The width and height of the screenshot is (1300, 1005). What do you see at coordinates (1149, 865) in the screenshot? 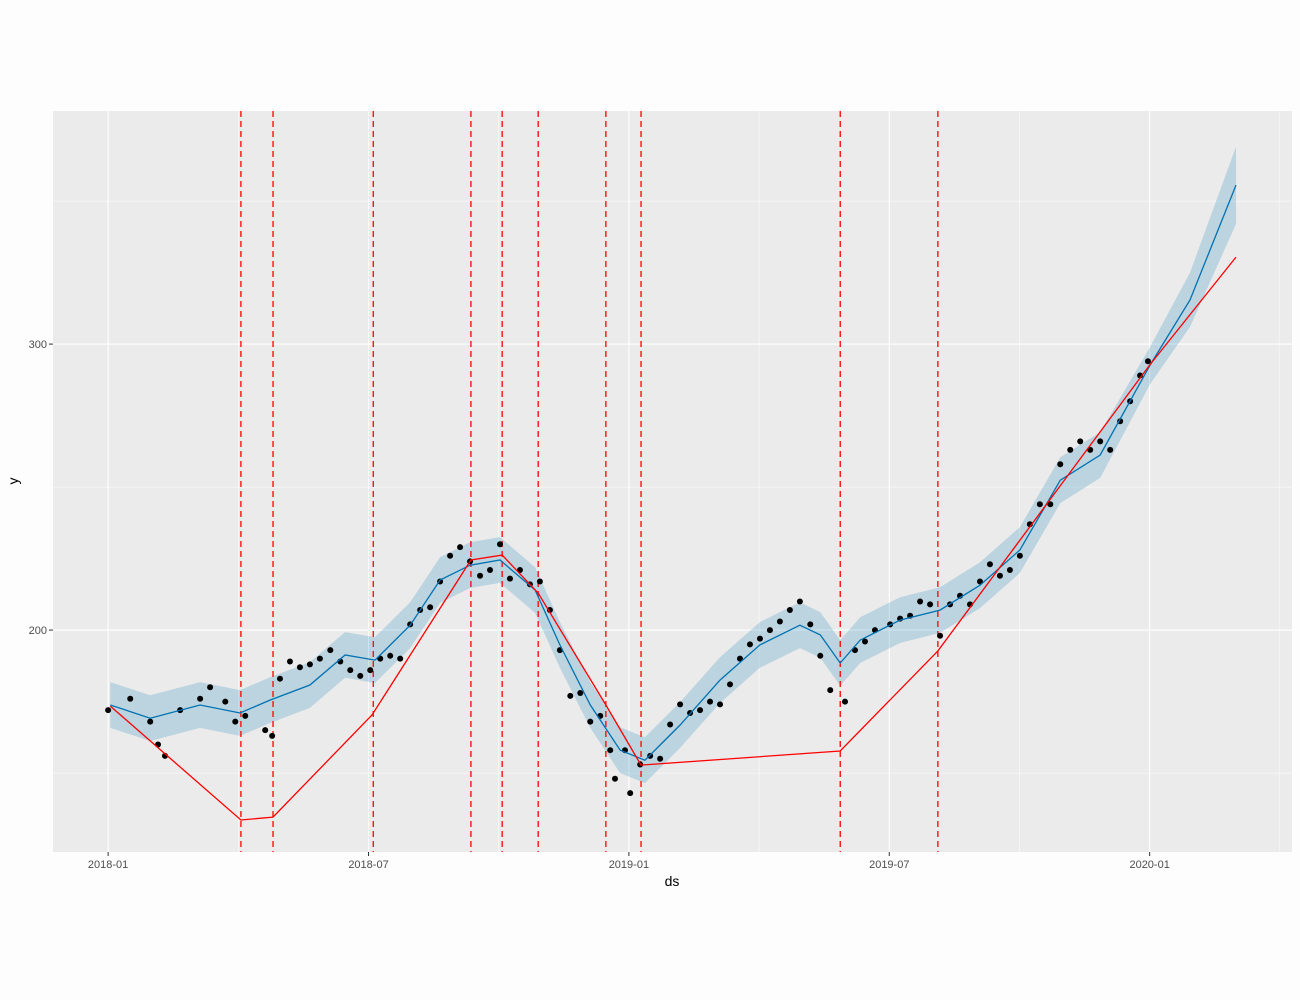
I see `x-tick-label: 2020-01` at bounding box center [1149, 865].